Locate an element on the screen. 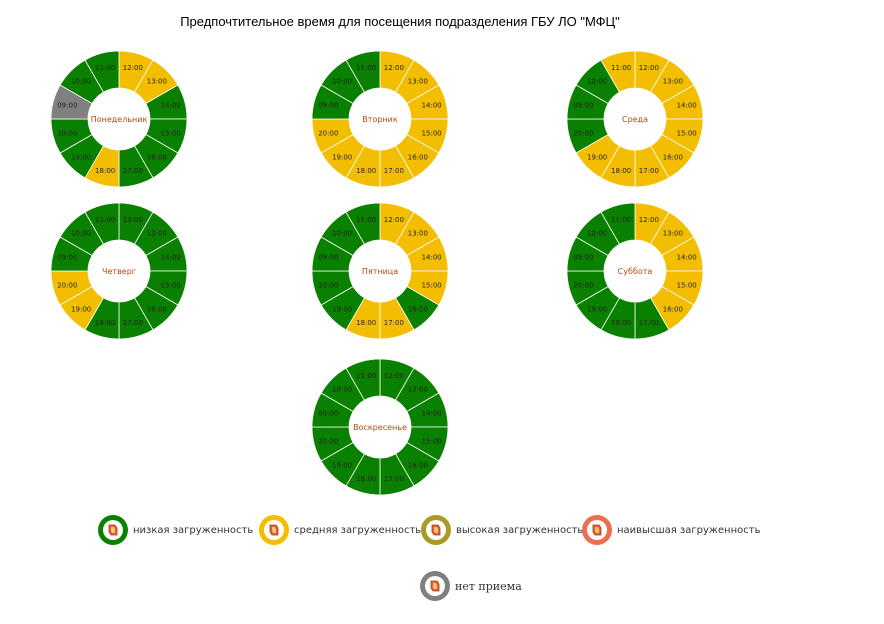  day-label: Воскресенье is located at coordinates (380, 427).